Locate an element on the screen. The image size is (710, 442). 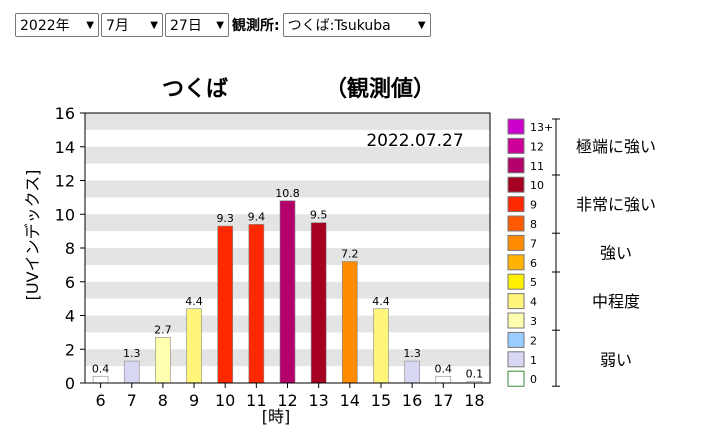
x-tick-label: 17 is located at coordinates (443, 400).